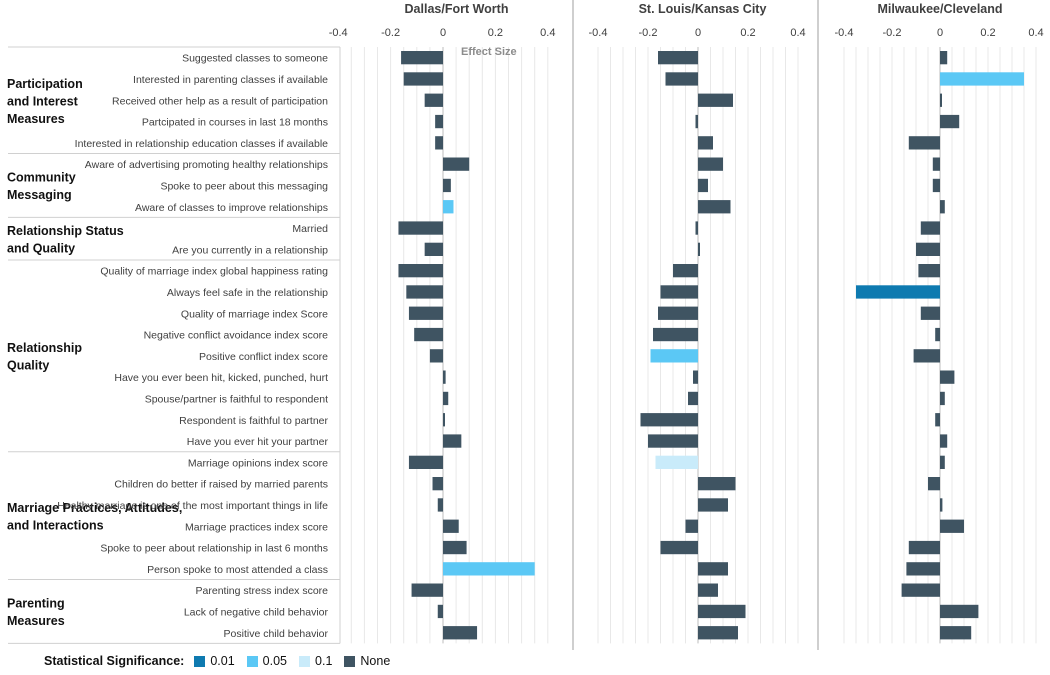 Image resolution: width=1050 pixels, height=675 pixels. What do you see at coordinates (247, 293) in the screenshot?
I see `row-label-always-feel-safe-in-the-relationship: Always feel safe in the relationship` at bounding box center [247, 293].